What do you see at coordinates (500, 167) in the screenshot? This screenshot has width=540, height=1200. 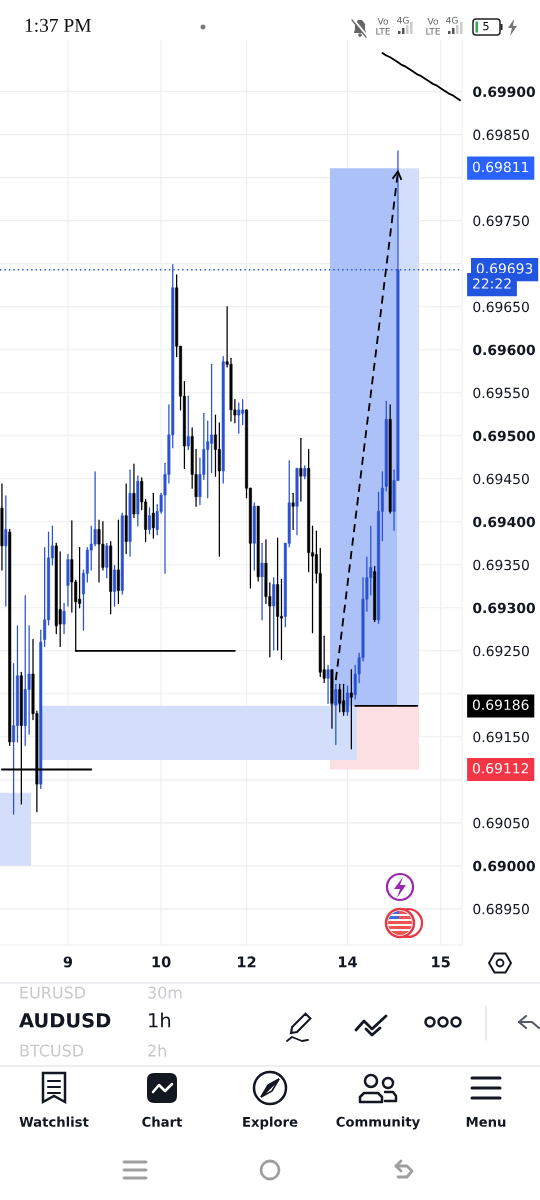 I see `text: 0.69811` at bounding box center [500, 167].